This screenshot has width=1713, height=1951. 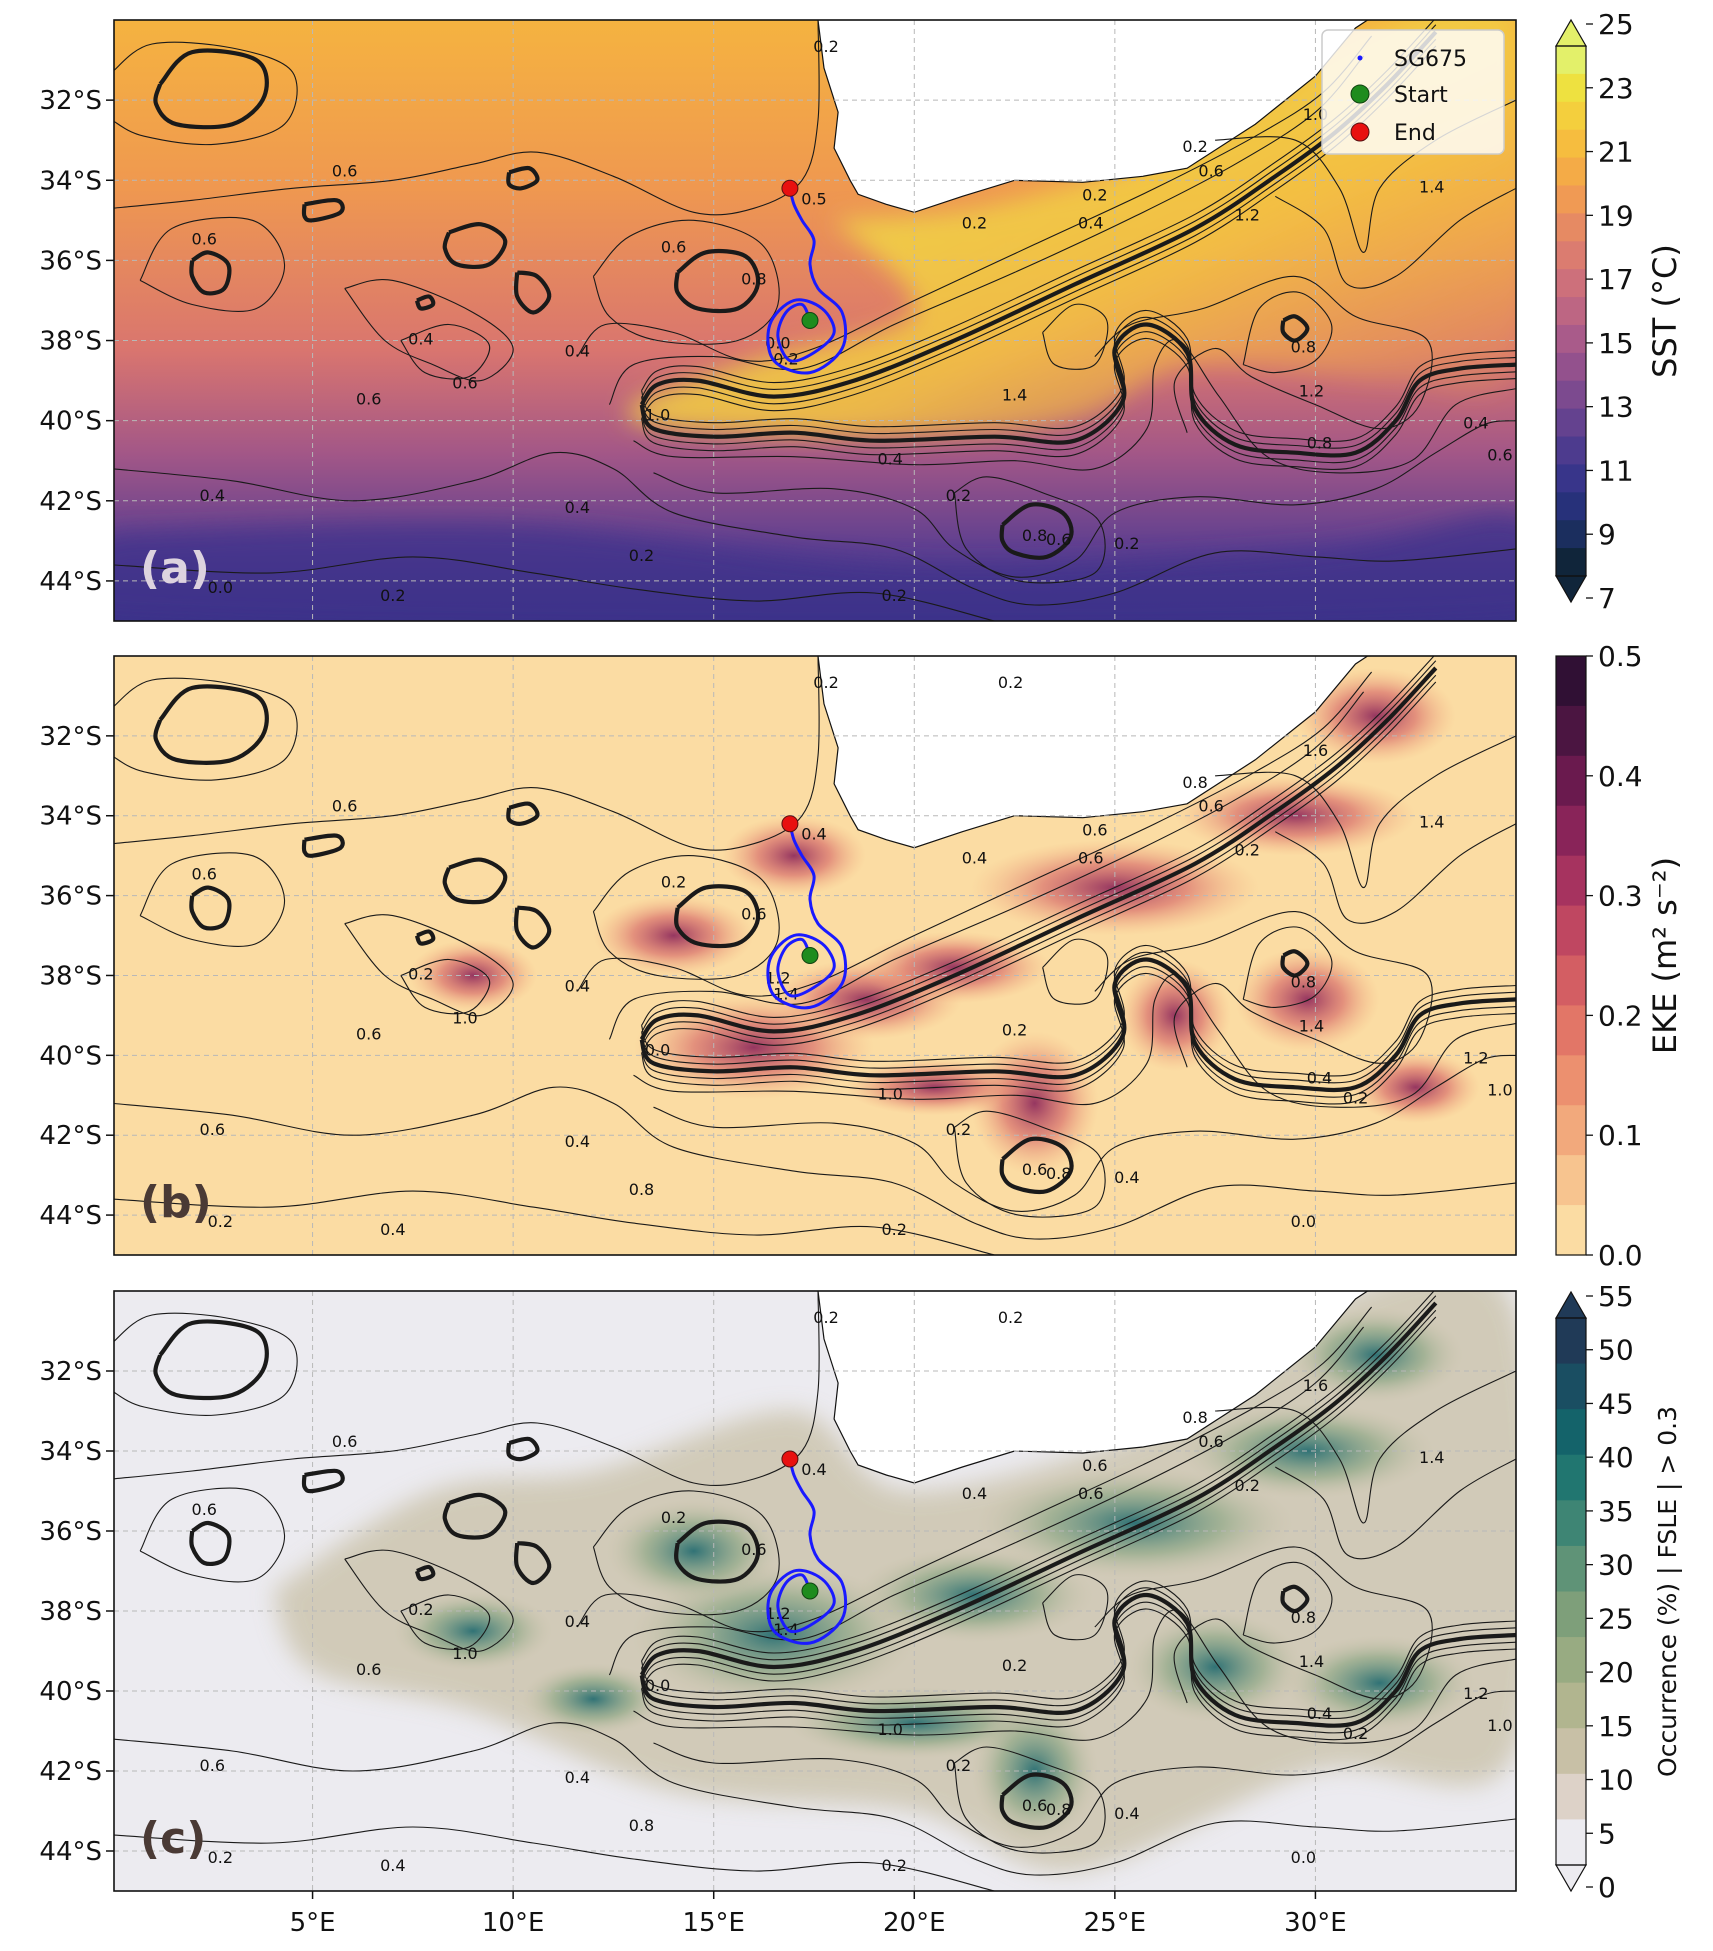 I want to click on lon-tick-label: 30°E, so click(x=1315, y=1923).